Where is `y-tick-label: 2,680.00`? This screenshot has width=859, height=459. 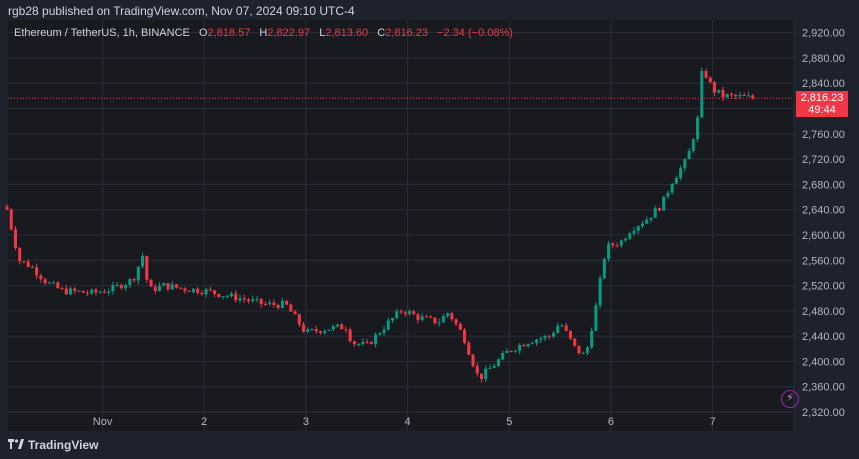 y-tick-label: 2,680.00 is located at coordinates (823, 185).